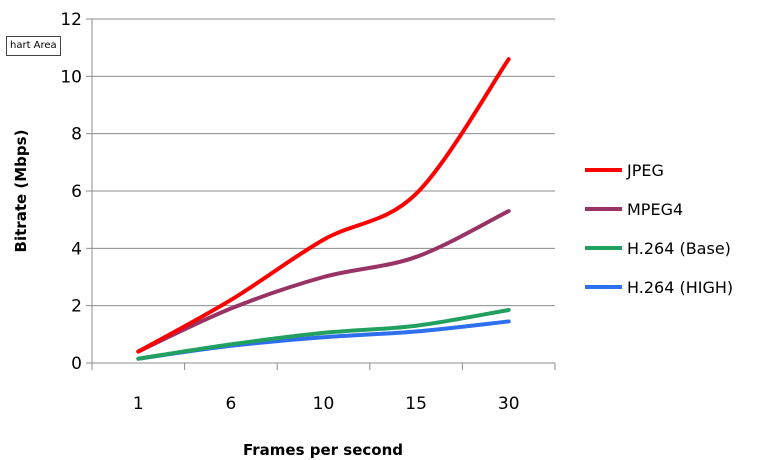 Image resolution: width=763 pixels, height=460 pixels. I want to click on chart-area-tooltip: hart Area, so click(33, 46).